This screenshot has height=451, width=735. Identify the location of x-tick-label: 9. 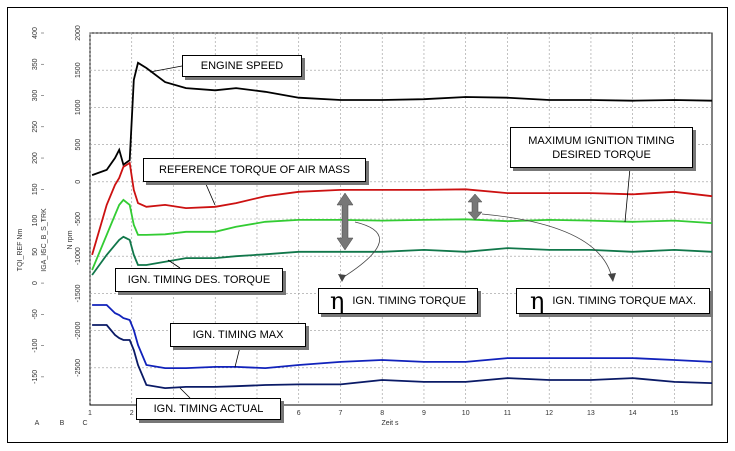
(424, 413).